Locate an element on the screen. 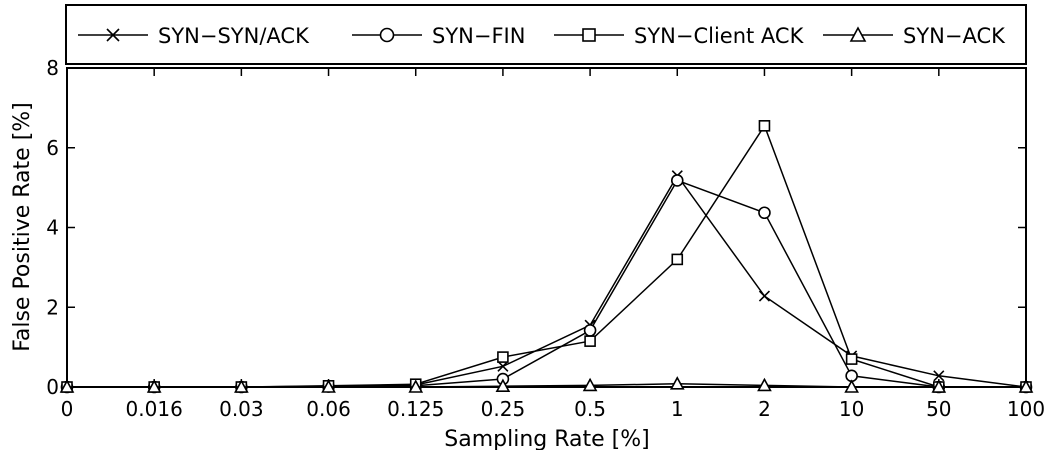 This screenshot has height=450, width=1047. legend-item-circle: SYN−FIN is located at coordinates (438, 36).